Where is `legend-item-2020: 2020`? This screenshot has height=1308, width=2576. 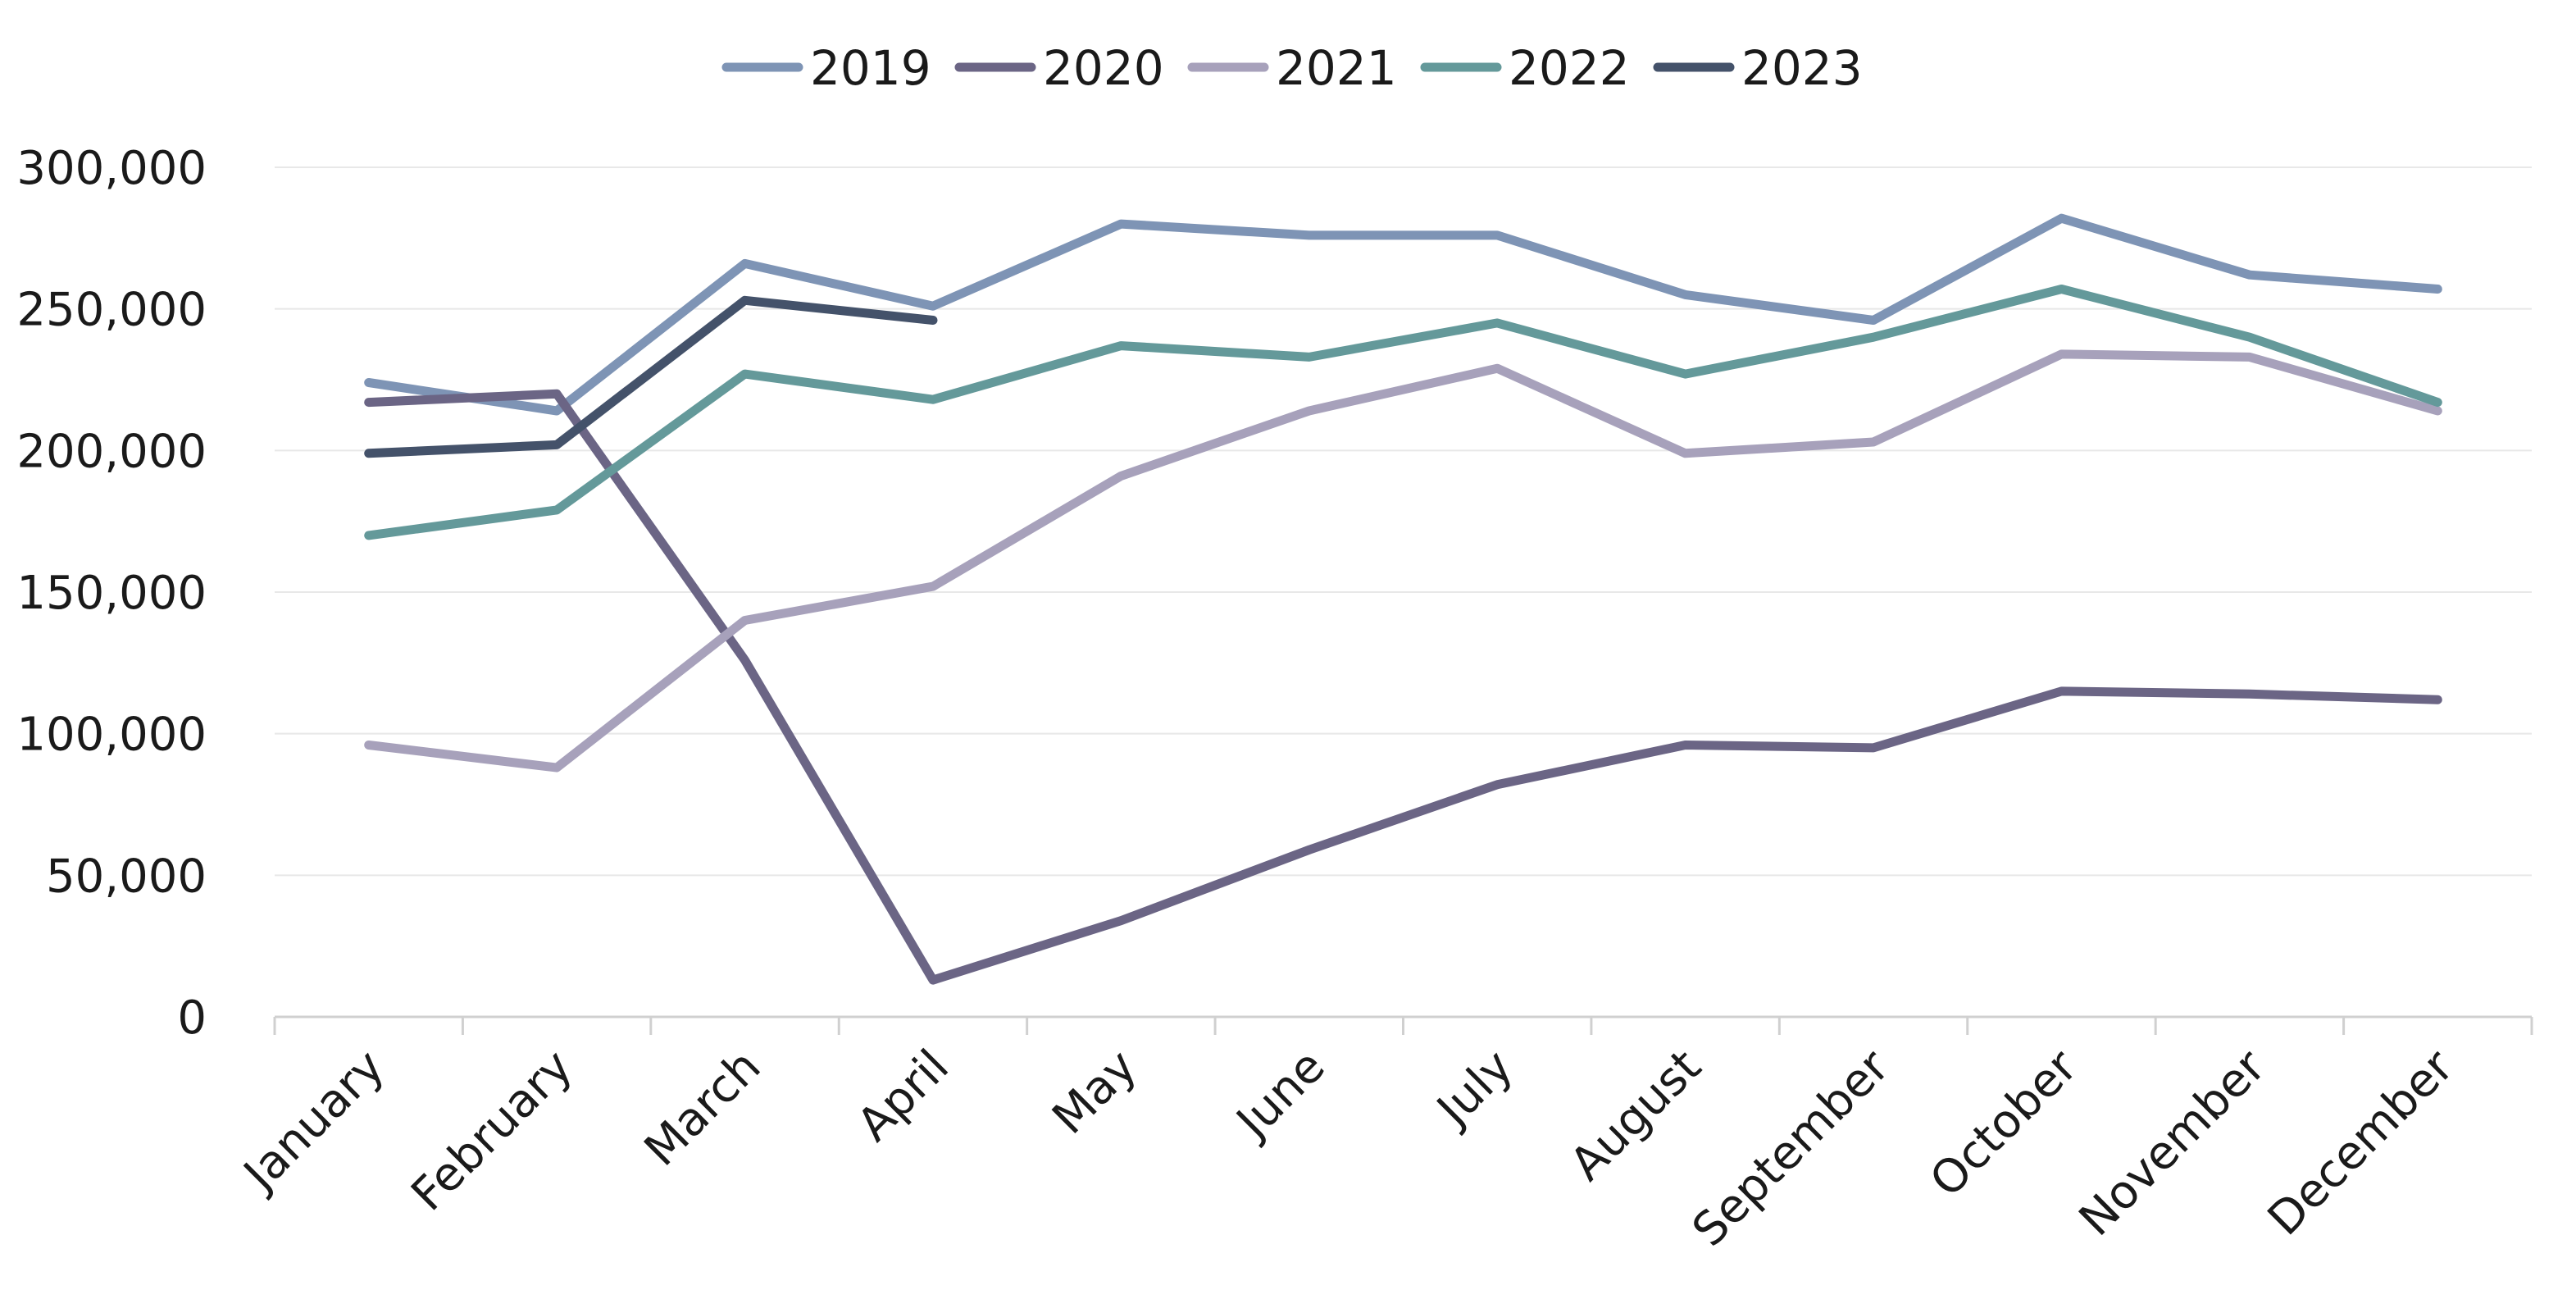 legend-item-2020: 2020 is located at coordinates (1059, 68).